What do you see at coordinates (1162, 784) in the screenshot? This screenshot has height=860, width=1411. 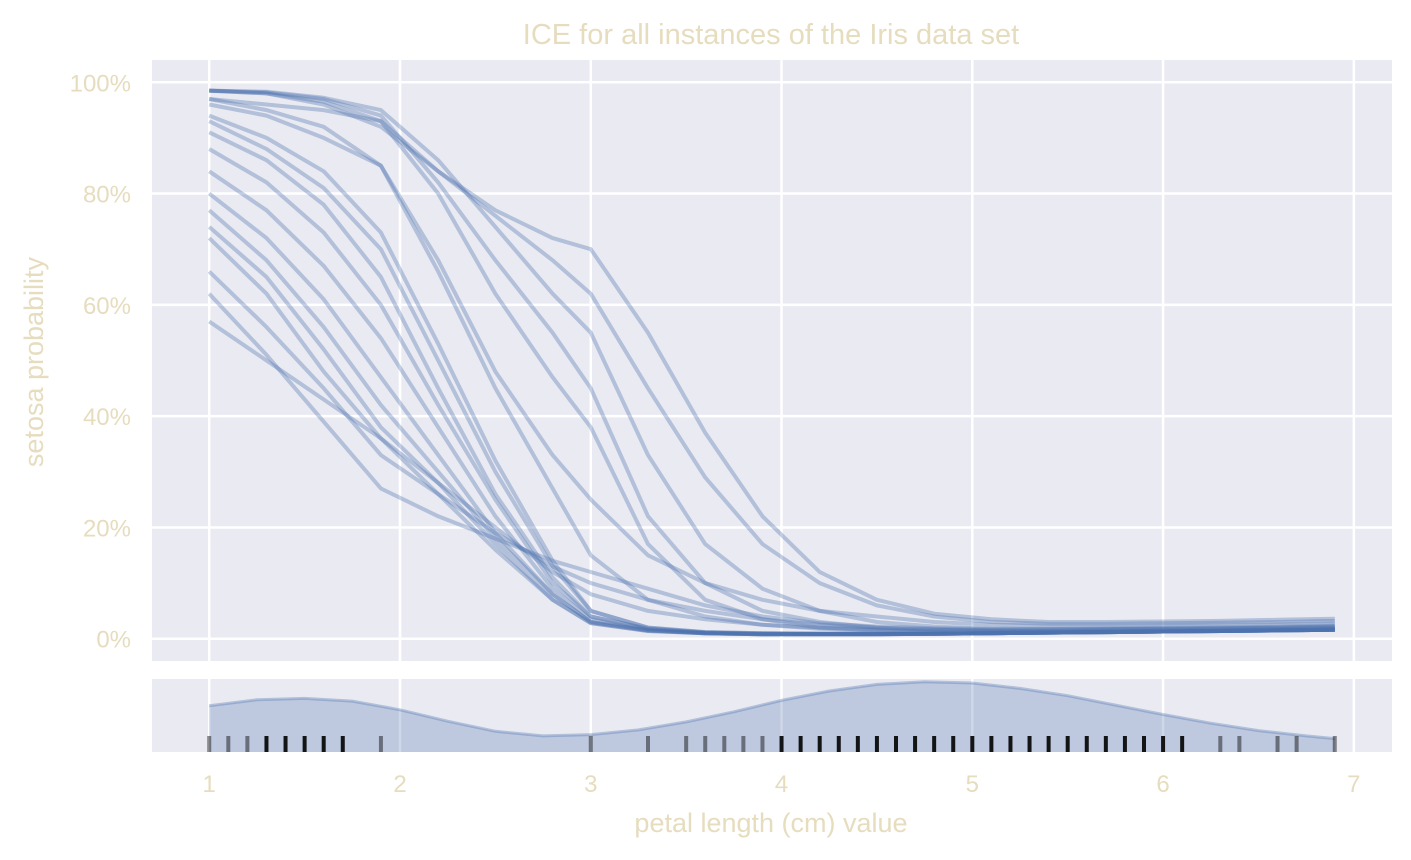 I see `x-tick-label: 6` at bounding box center [1162, 784].